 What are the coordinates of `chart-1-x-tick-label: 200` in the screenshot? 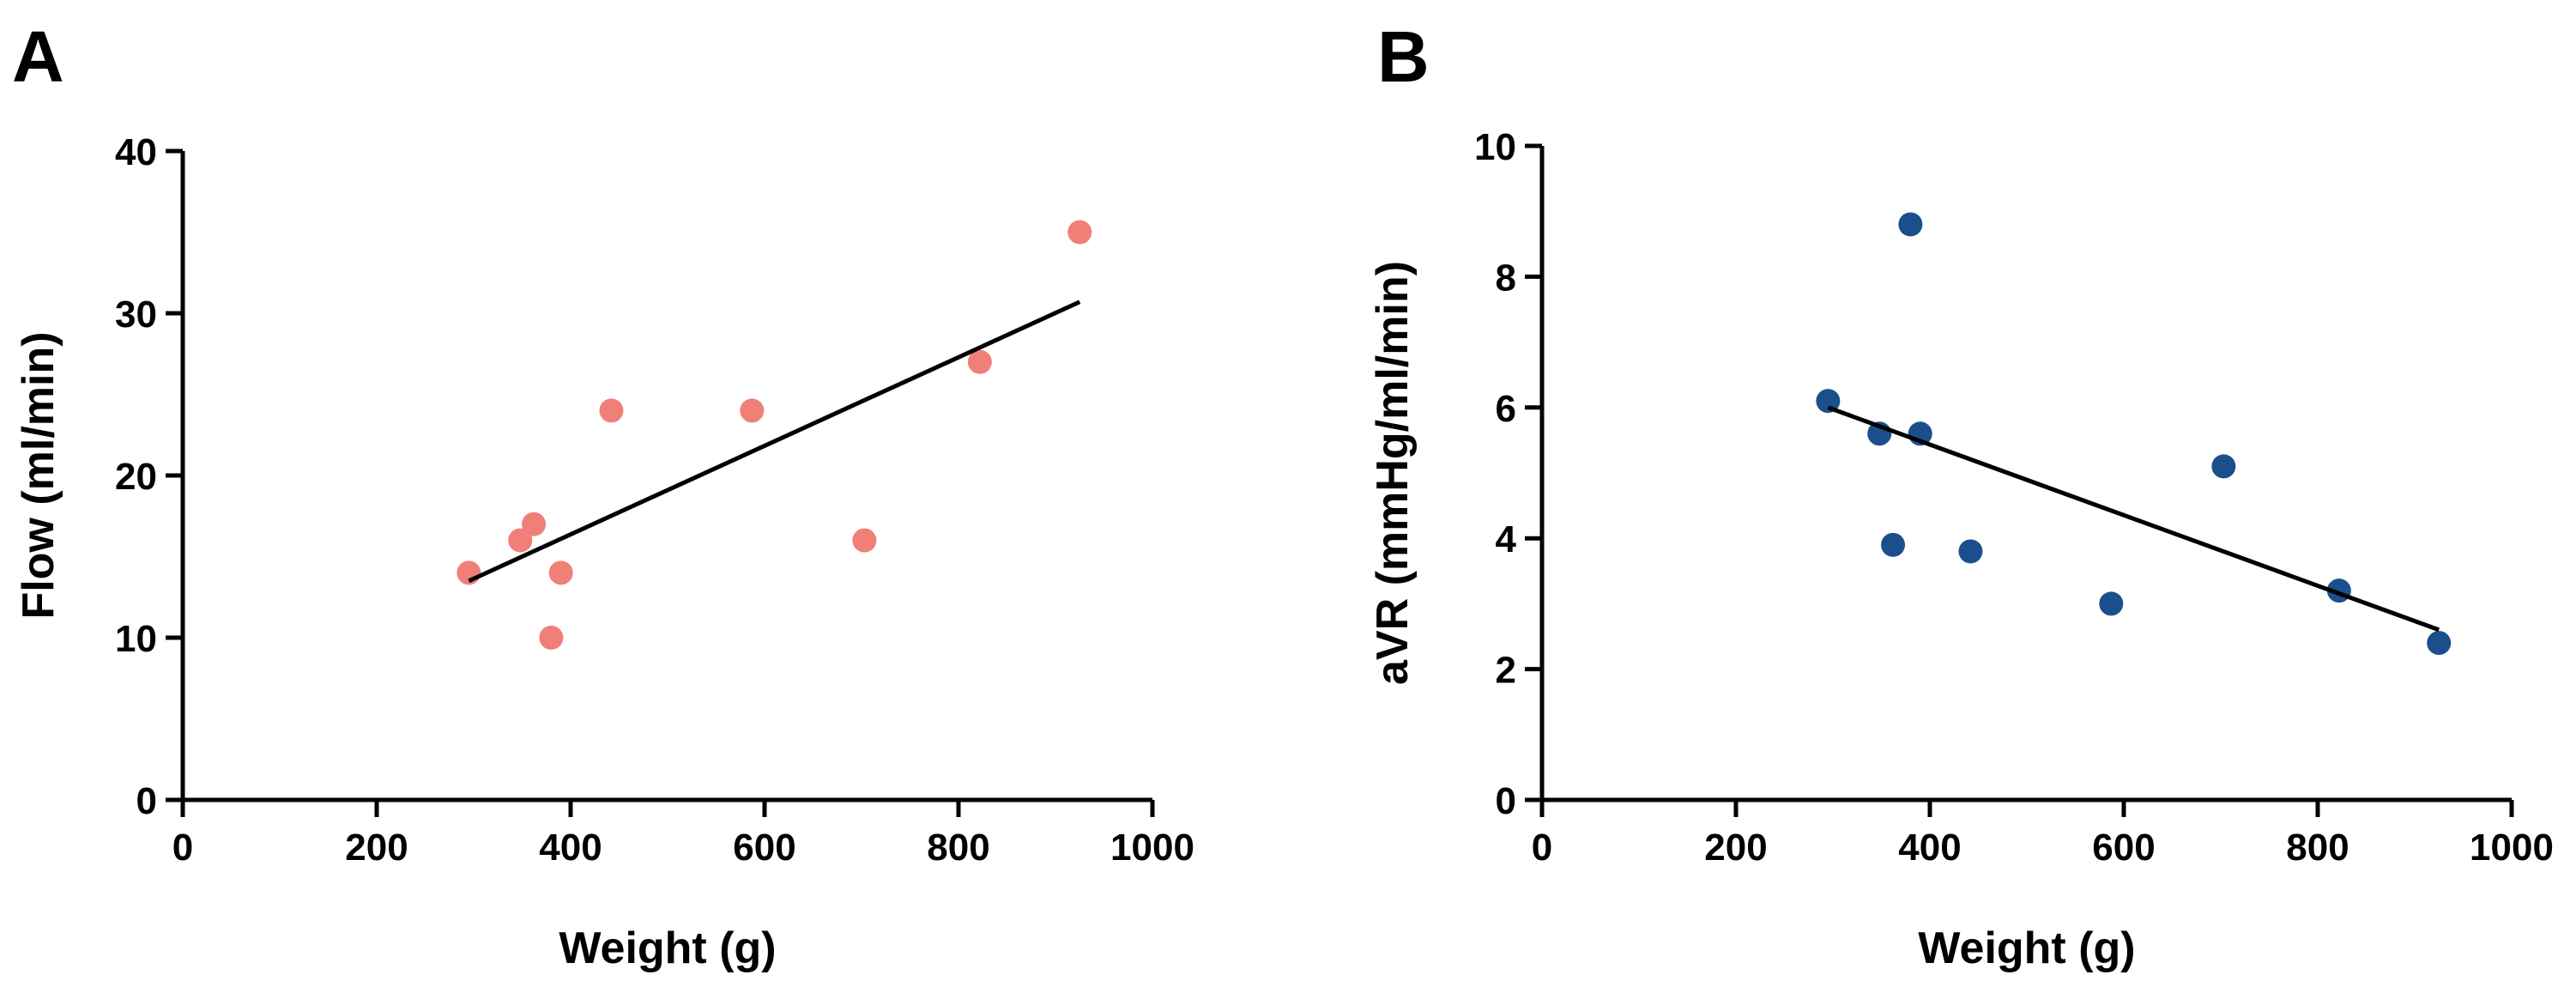 It's located at (1735, 848).